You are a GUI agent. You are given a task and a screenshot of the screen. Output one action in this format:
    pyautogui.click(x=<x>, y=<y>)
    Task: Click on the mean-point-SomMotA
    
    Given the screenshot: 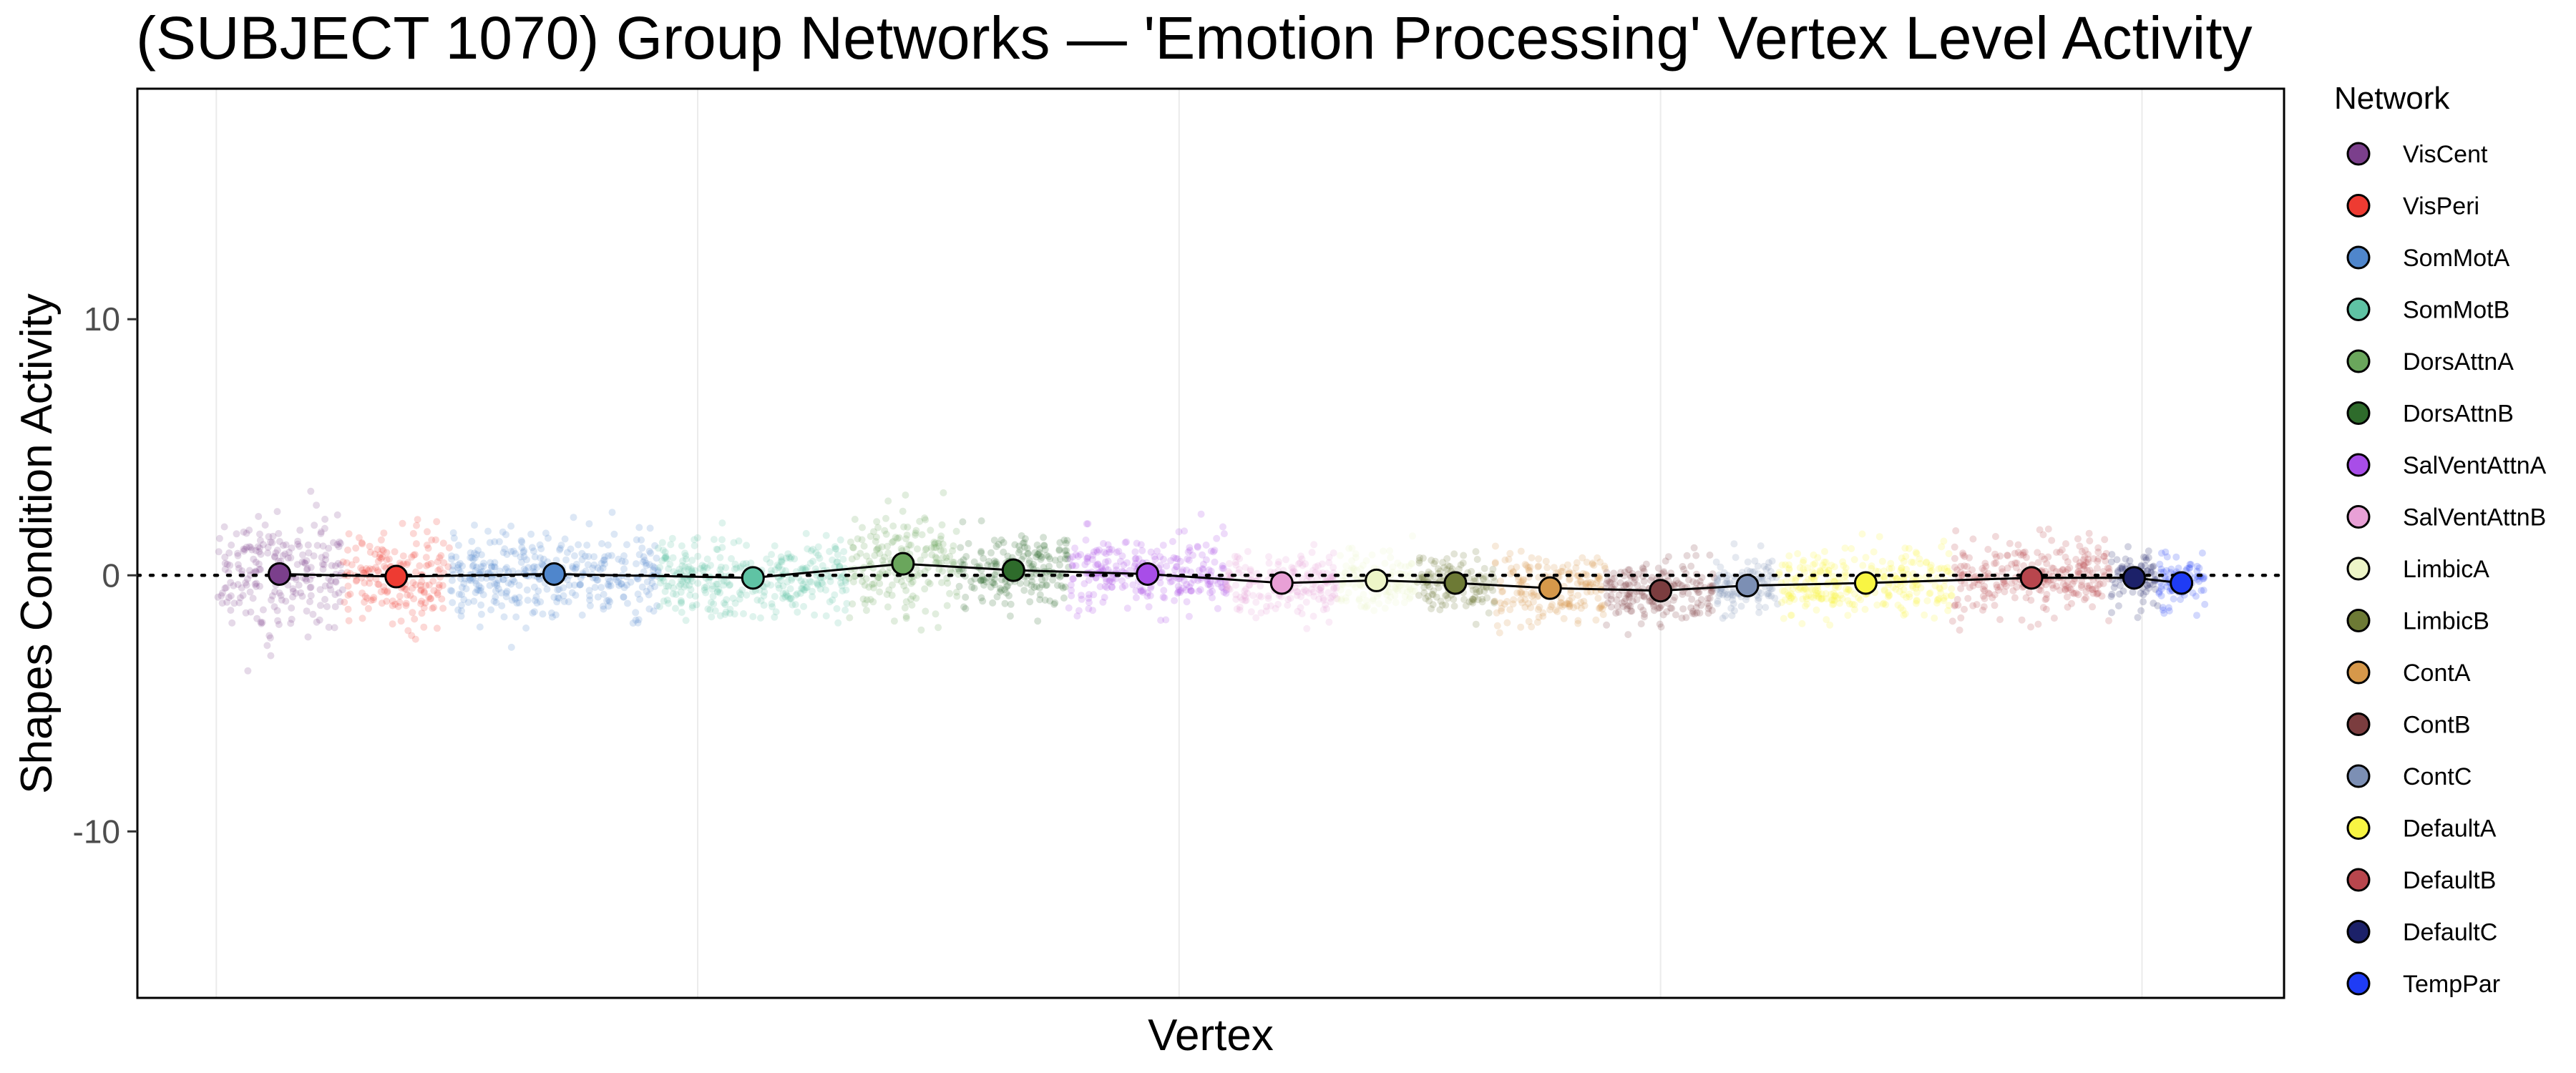 What is the action you would take?
    pyautogui.click(x=554, y=574)
    